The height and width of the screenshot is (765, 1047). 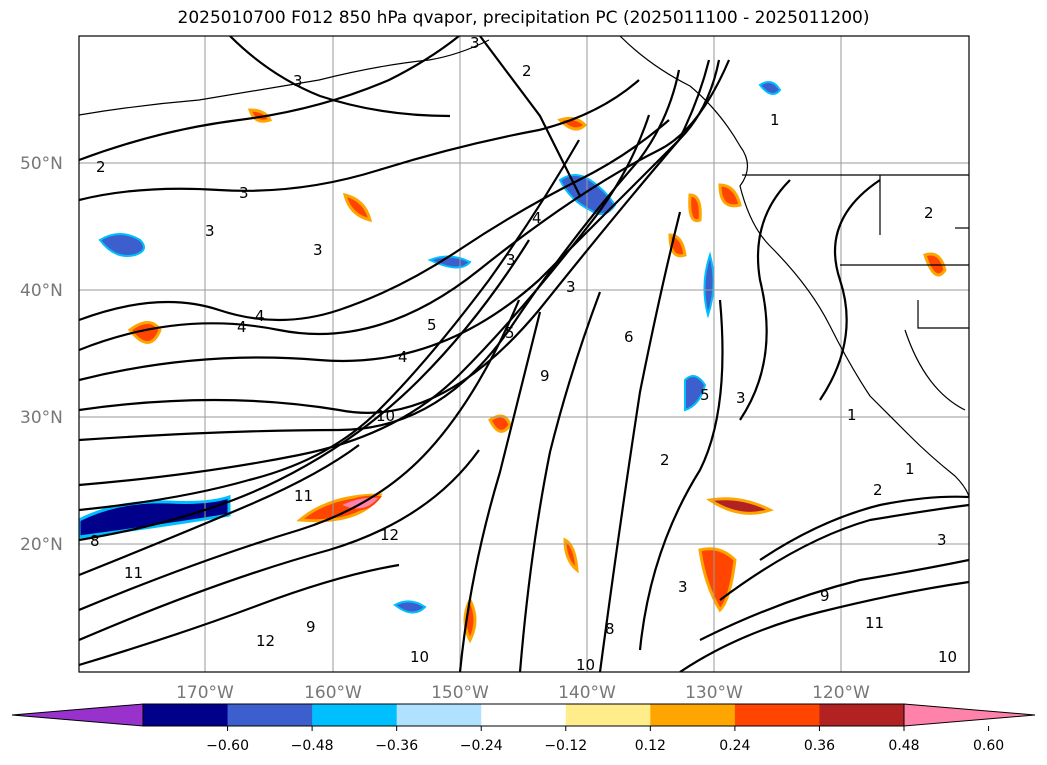 I want to click on colorbar-extend-min, so click(x=77, y=715).